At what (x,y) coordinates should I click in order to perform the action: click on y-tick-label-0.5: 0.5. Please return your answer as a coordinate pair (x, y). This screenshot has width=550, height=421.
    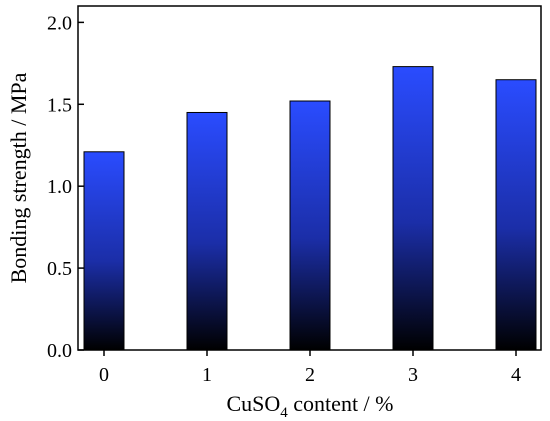
    Looking at the image, I should click on (59, 269).